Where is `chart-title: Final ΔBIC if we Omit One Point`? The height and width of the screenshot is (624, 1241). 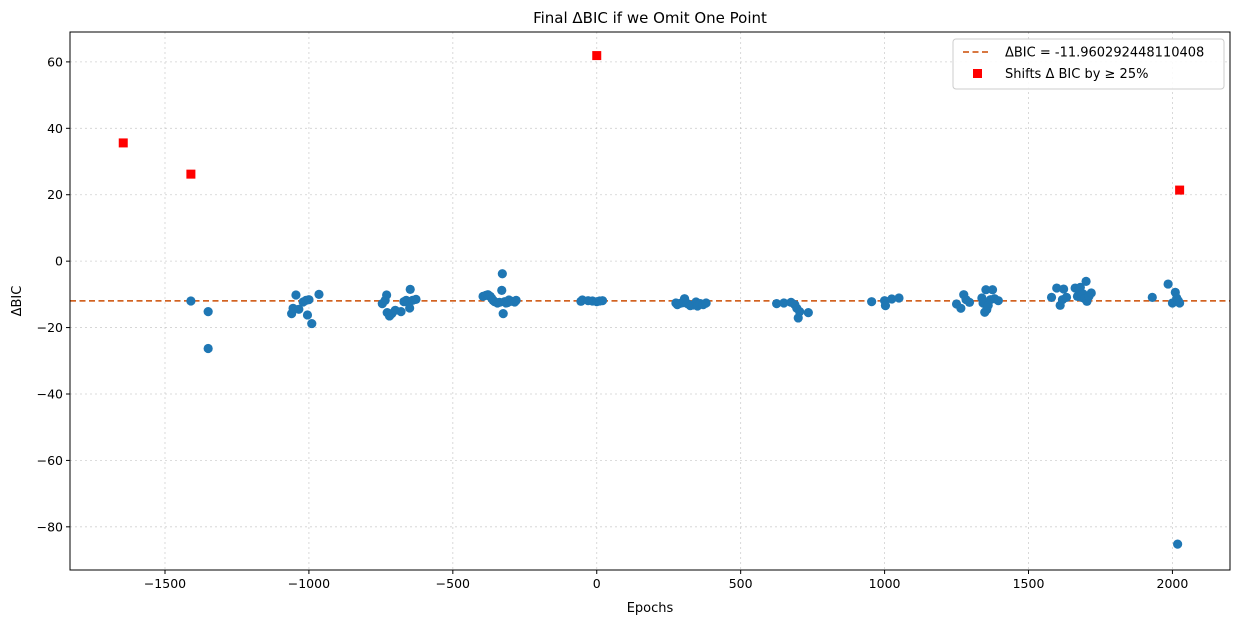
chart-title: Final ΔBIC if we Omit One Point is located at coordinates (650, 18).